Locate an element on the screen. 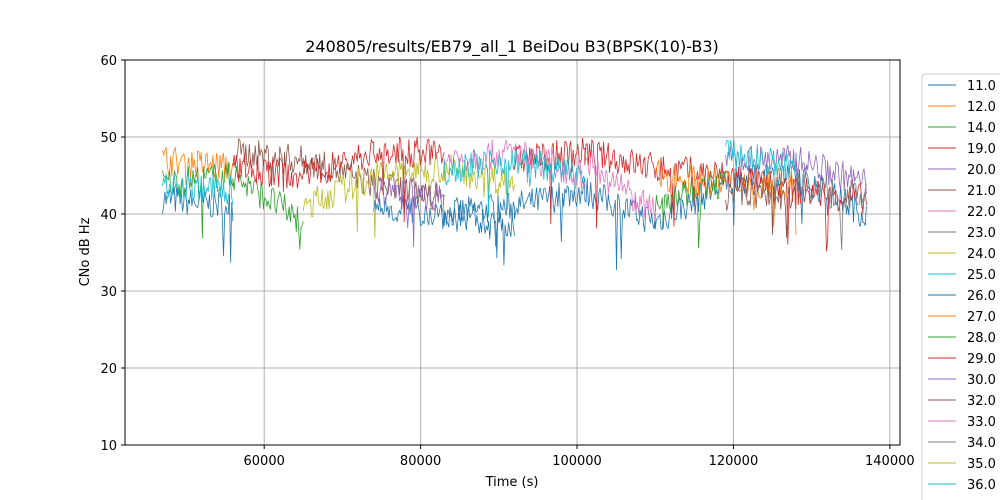 This screenshot has height=500, width=1000. series-line-29.0 is located at coordinates (338, 179).